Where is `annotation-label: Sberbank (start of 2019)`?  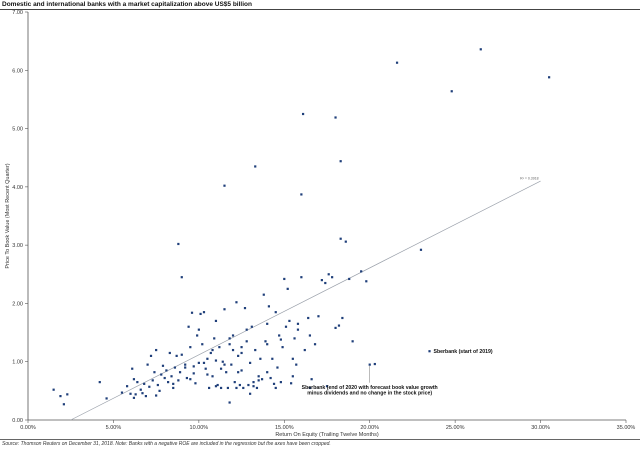
annotation-label: Sberbank (start of 2019) is located at coordinates (463, 352).